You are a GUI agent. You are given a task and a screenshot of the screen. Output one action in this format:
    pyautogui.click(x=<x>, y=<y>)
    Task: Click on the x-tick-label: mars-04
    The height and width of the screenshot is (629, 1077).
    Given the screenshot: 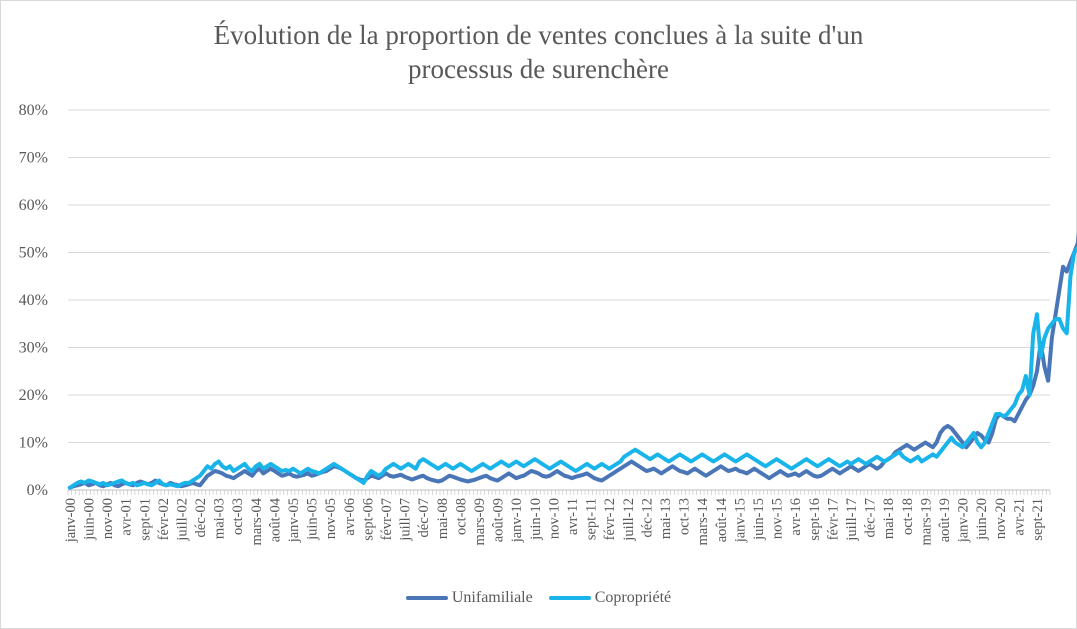 What is the action you would take?
    pyautogui.click(x=257, y=521)
    